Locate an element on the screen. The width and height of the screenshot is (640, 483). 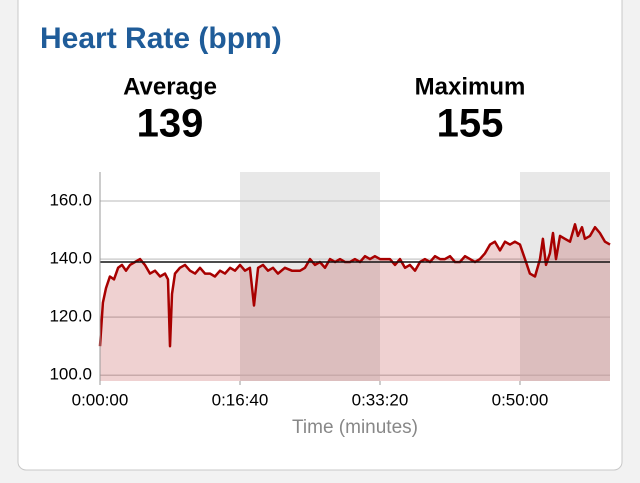
stat-label: Maximum is located at coordinates (470, 86).